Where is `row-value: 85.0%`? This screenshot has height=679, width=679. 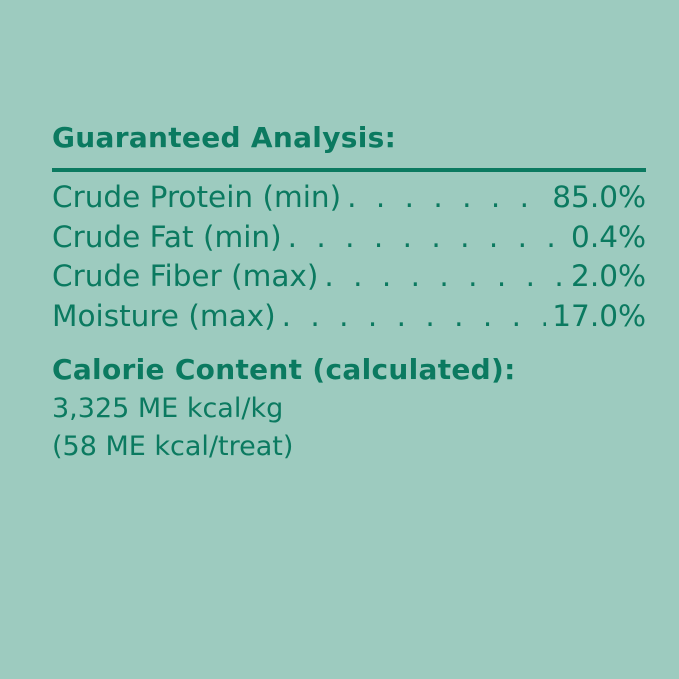 row-value: 85.0% is located at coordinates (599, 197).